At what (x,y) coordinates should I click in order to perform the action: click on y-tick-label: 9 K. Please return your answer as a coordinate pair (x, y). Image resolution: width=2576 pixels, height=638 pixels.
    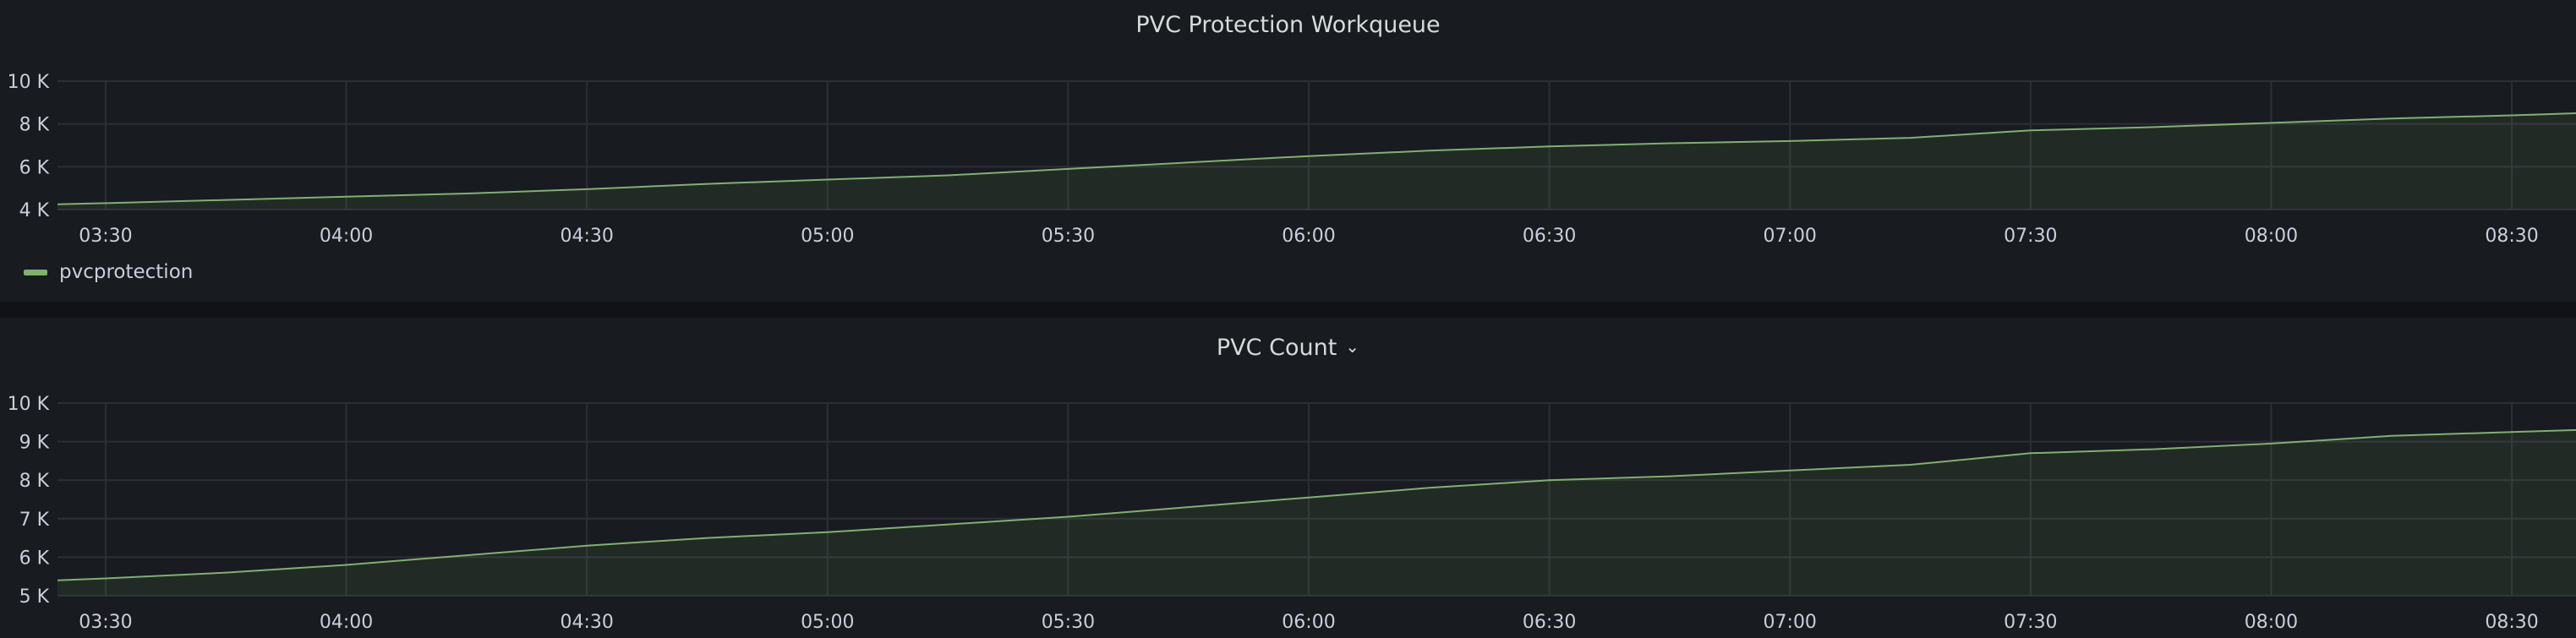
    Looking at the image, I should click on (34, 443).